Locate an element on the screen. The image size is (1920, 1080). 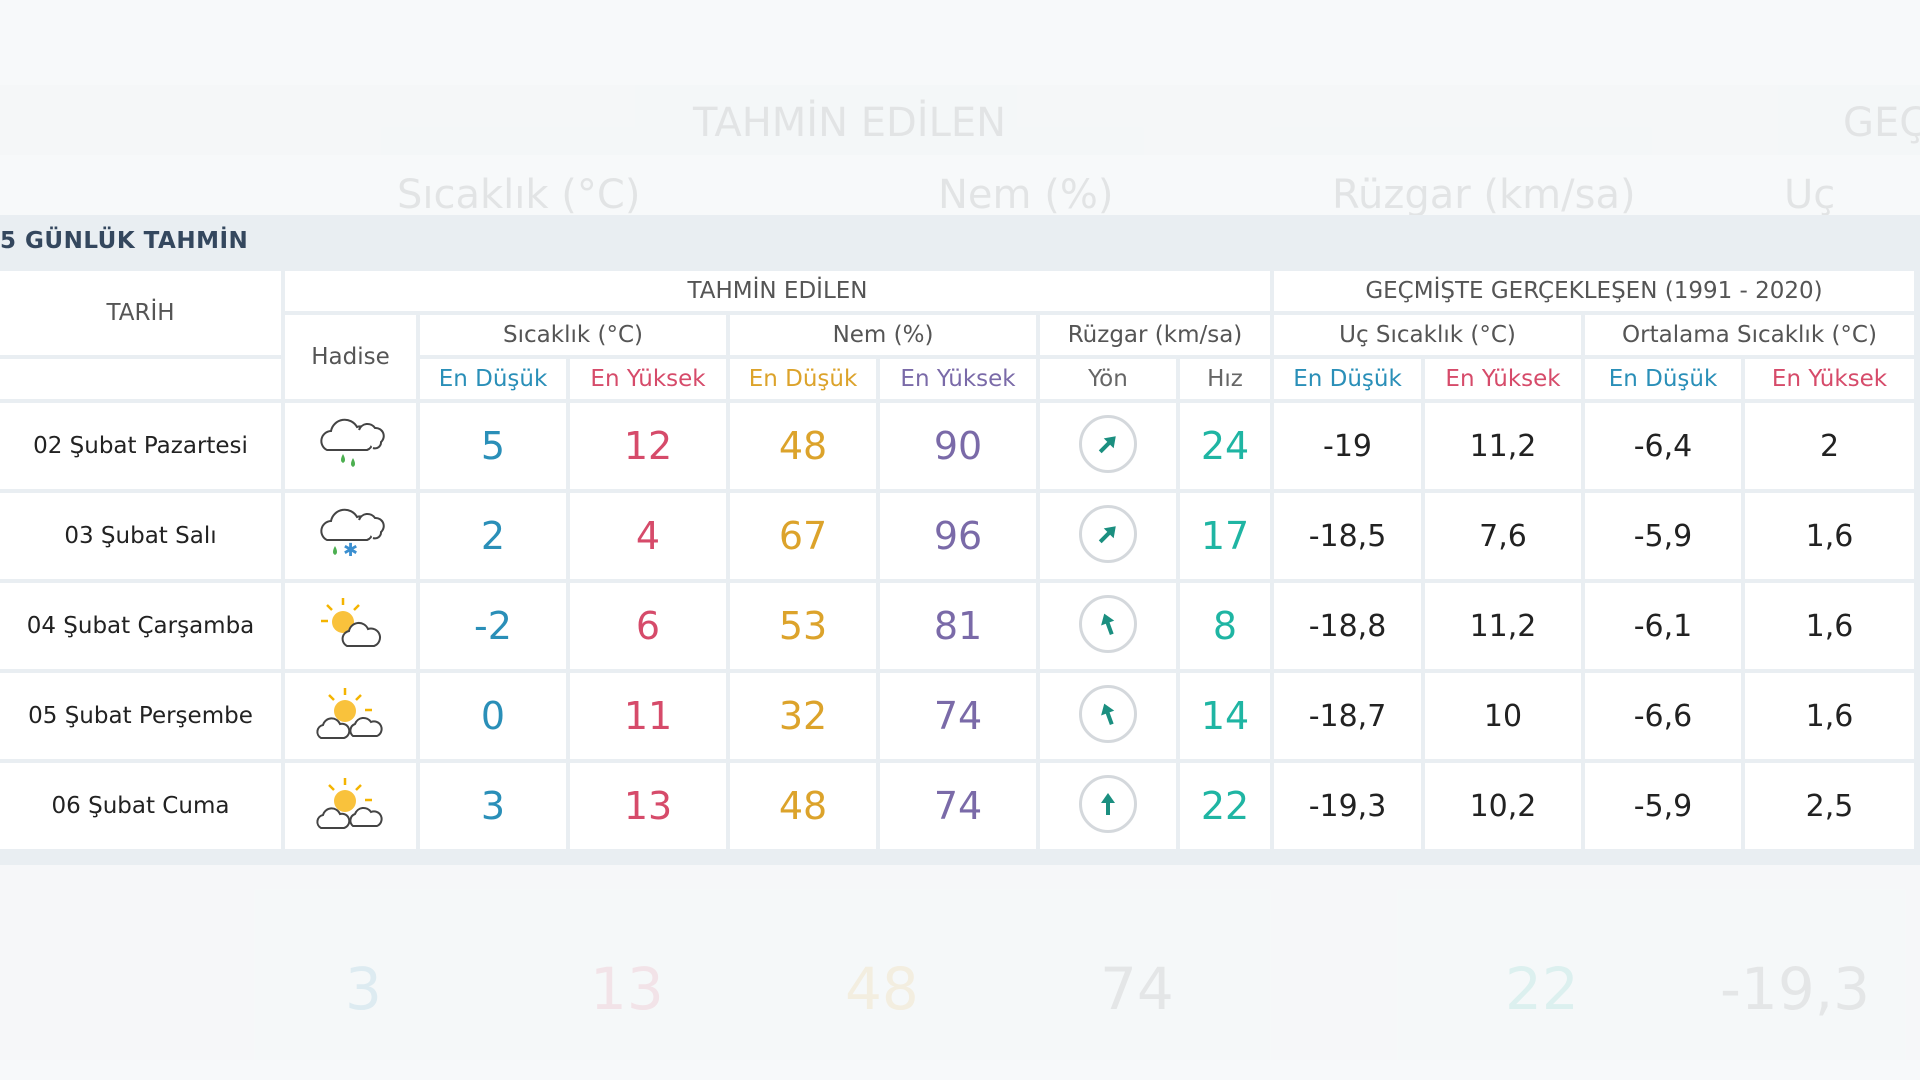
avg-min: -6,1 is located at coordinates (1663, 626).